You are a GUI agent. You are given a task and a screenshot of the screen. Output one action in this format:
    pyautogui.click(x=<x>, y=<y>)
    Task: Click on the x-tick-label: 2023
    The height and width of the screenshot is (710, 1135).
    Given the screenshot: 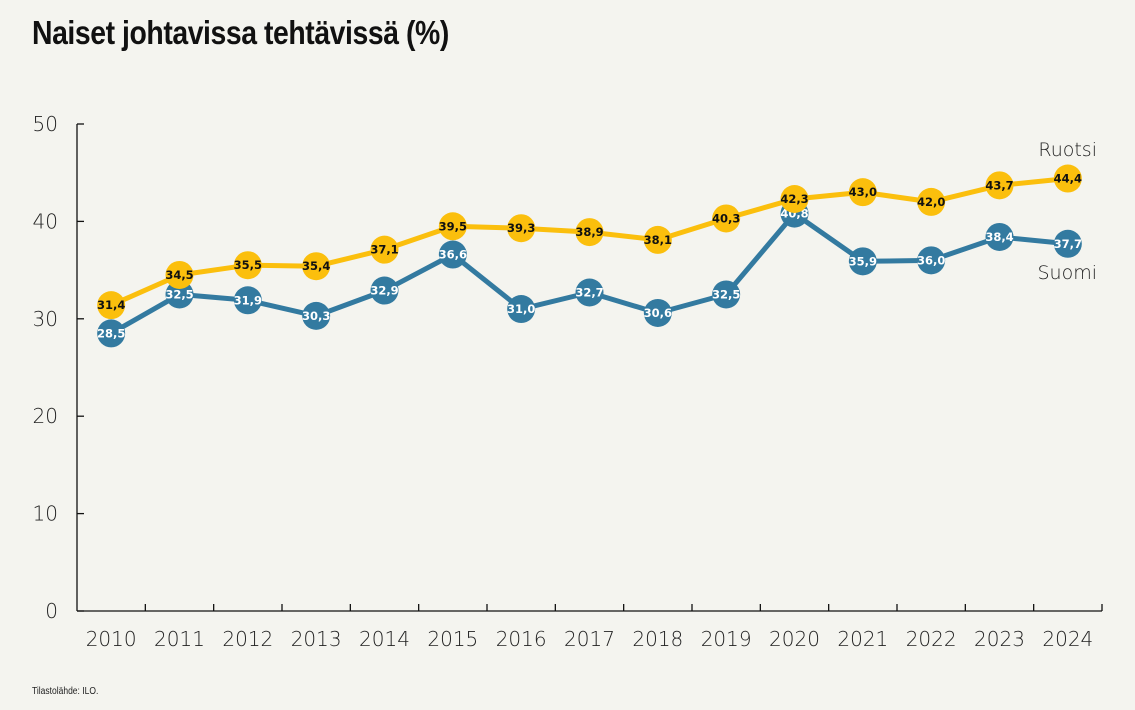 What is the action you would take?
    pyautogui.click(x=999, y=639)
    